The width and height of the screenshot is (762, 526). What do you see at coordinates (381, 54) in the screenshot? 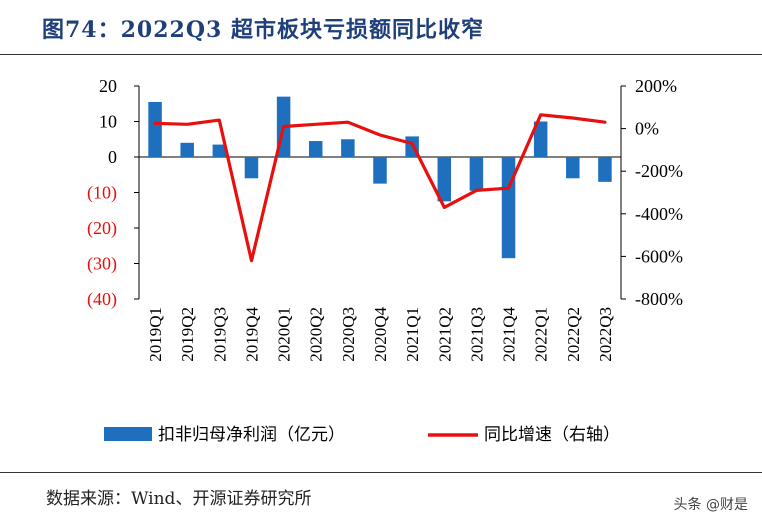
I see `title-divider` at bounding box center [381, 54].